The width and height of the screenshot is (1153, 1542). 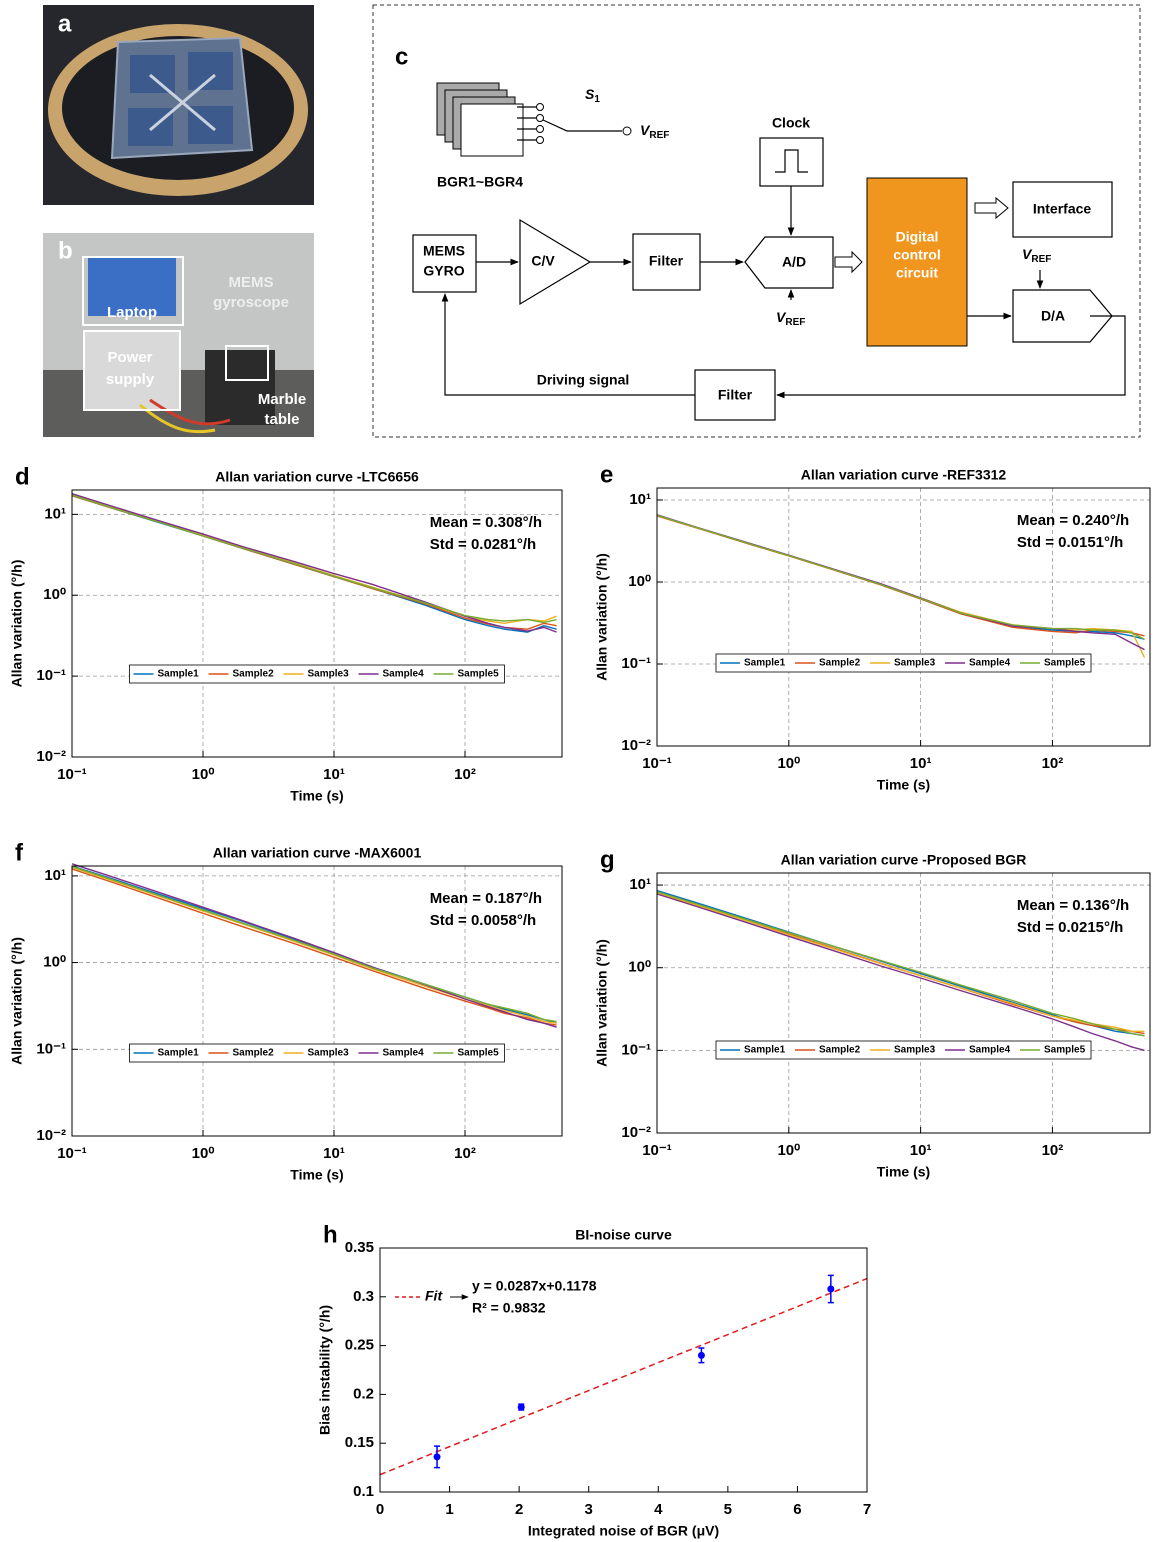 What do you see at coordinates (623, 1235) in the screenshot?
I see `chart-title: BI-noise curve` at bounding box center [623, 1235].